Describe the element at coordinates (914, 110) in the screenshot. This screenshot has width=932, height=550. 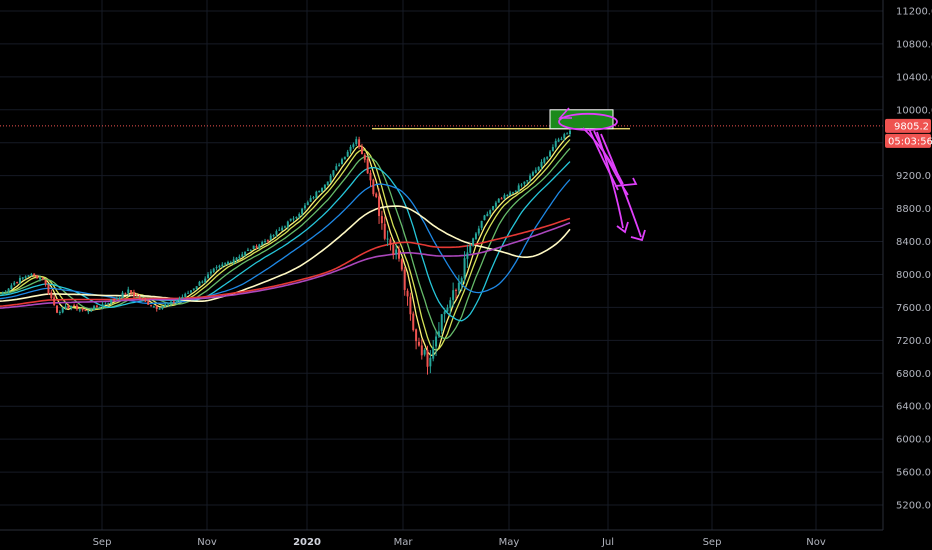
I see `price-tick-label: 10000.0` at that location.